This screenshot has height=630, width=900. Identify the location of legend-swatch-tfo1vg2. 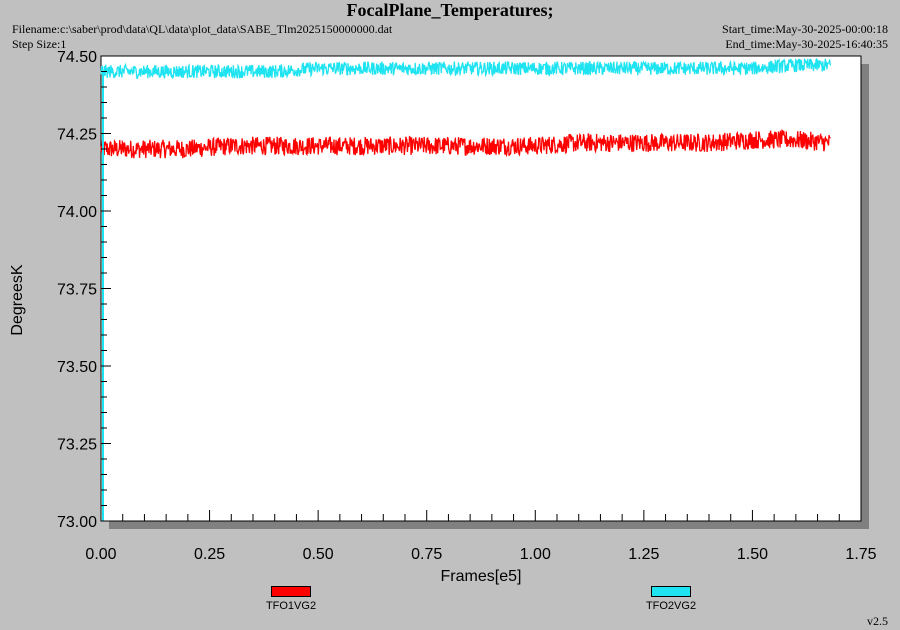
(291, 591).